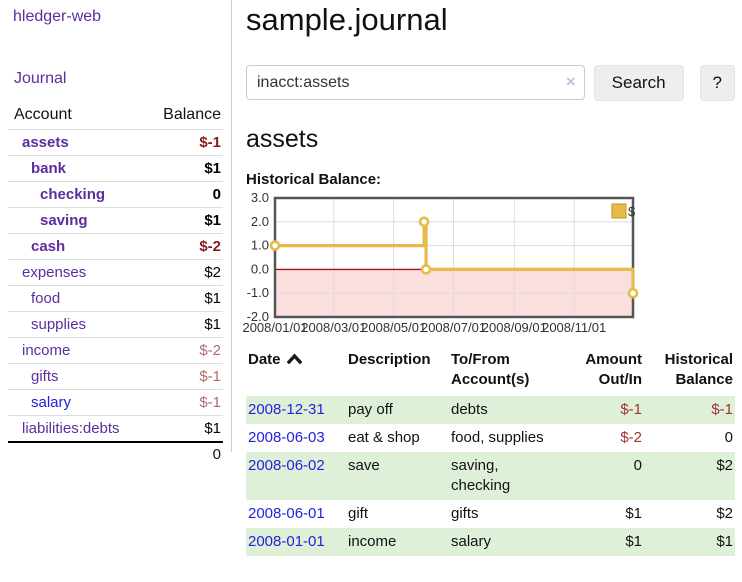 This screenshot has height=582, width=742. What do you see at coordinates (45, 142) in the screenshot?
I see `account-link-assets: assets` at bounding box center [45, 142].